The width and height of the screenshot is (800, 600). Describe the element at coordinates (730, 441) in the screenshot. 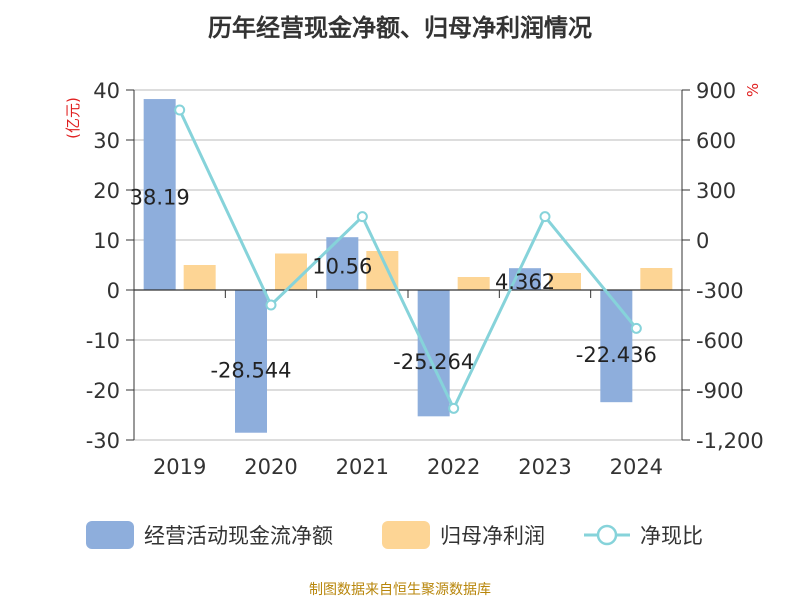

I see `y-right-tick-label: -1,200` at that location.